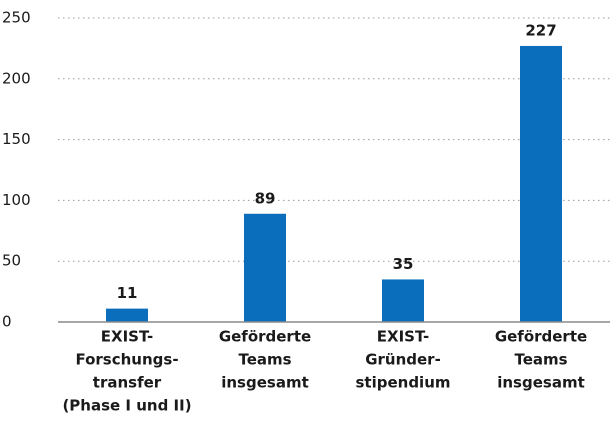 This screenshot has width=616, height=434. I want to click on x-tick-label: transfer, so click(127, 383).